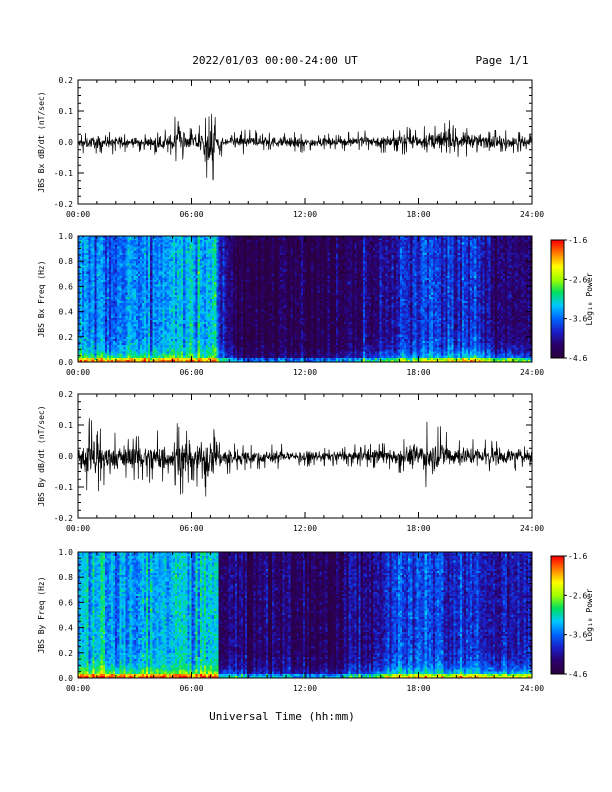 The height and width of the screenshot is (792, 612). What do you see at coordinates (41, 614) in the screenshot?
I see `y-axis-label: JBS By Freq (Hz)` at bounding box center [41, 614].